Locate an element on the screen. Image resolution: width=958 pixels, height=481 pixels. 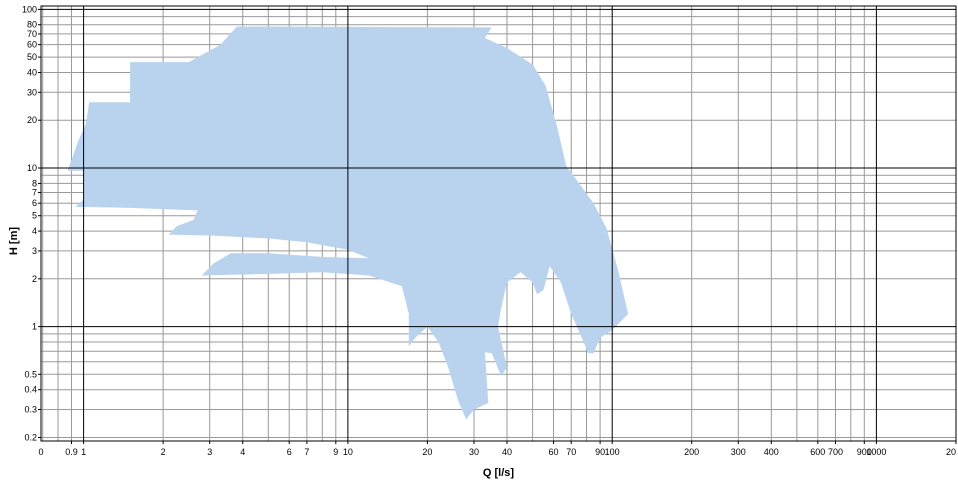
y-tick-label: 20 is located at coordinates (32, 120).